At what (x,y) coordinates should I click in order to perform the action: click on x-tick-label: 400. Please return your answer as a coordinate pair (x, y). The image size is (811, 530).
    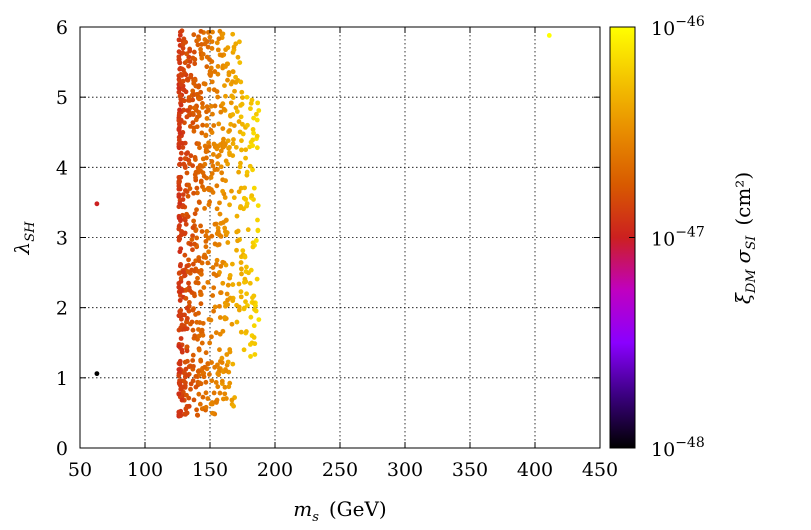
    Looking at the image, I should click on (535, 470).